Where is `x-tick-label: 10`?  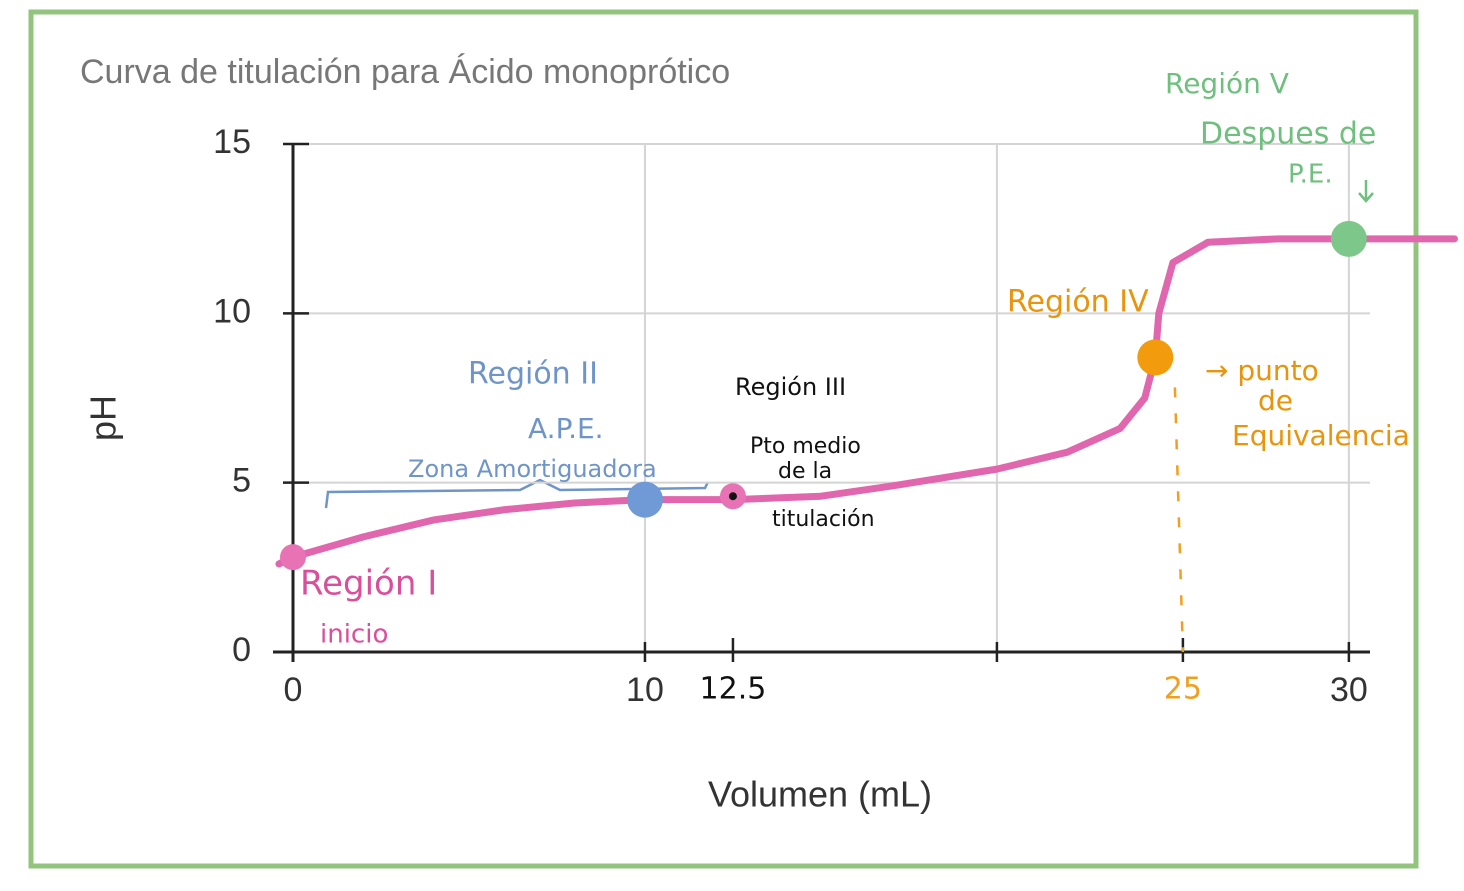
x-tick-label: 10 is located at coordinates (645, 690).